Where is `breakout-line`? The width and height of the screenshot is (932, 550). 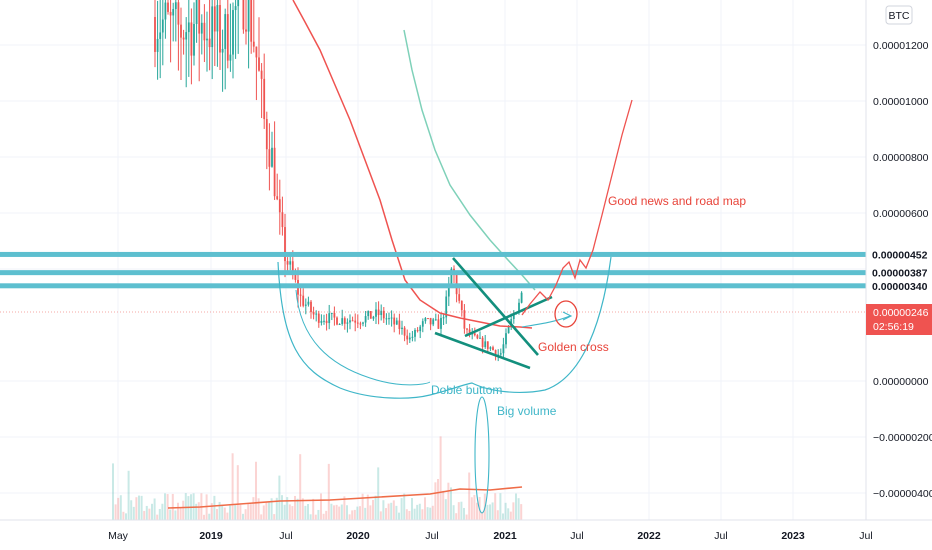
breakout-line is located at coordinates (508, 316).